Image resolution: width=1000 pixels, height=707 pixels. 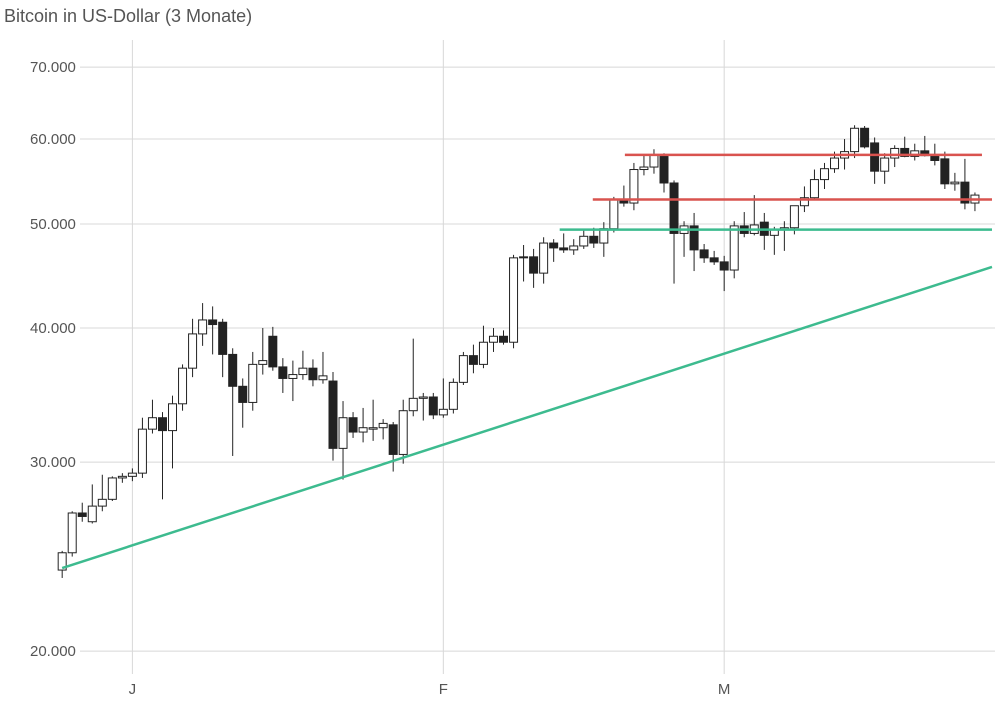 I want to click on chart-title: Bitcoin in US-Dollar (3 Monate), so click(x=128, y=16).